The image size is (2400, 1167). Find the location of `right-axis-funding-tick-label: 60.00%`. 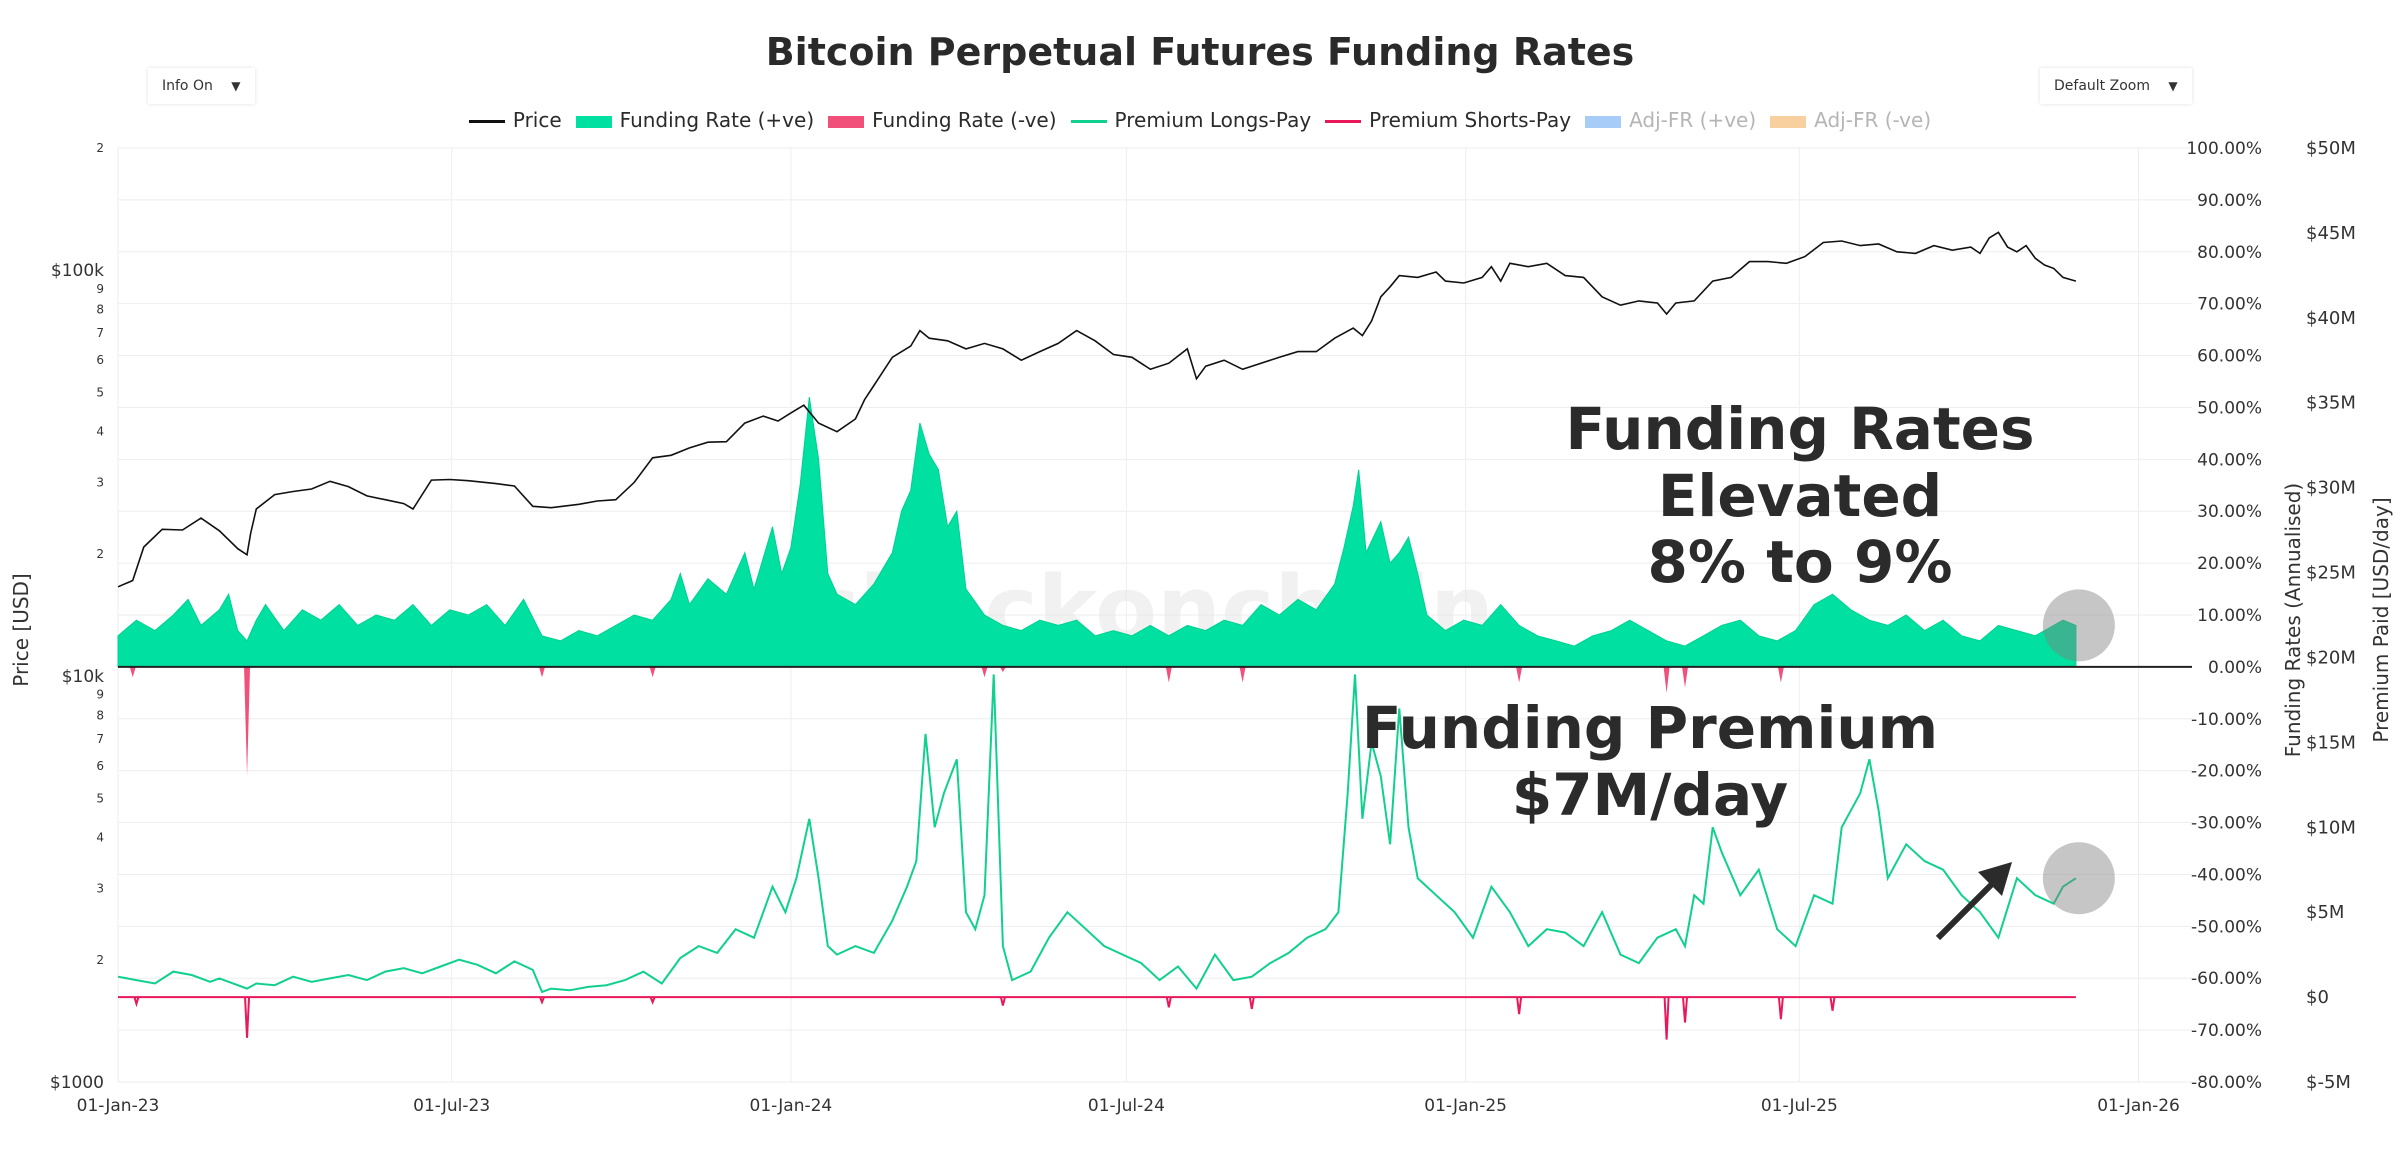

right-axis-funding-tick-label: 60.00% is located at coordinates (2229, 357).